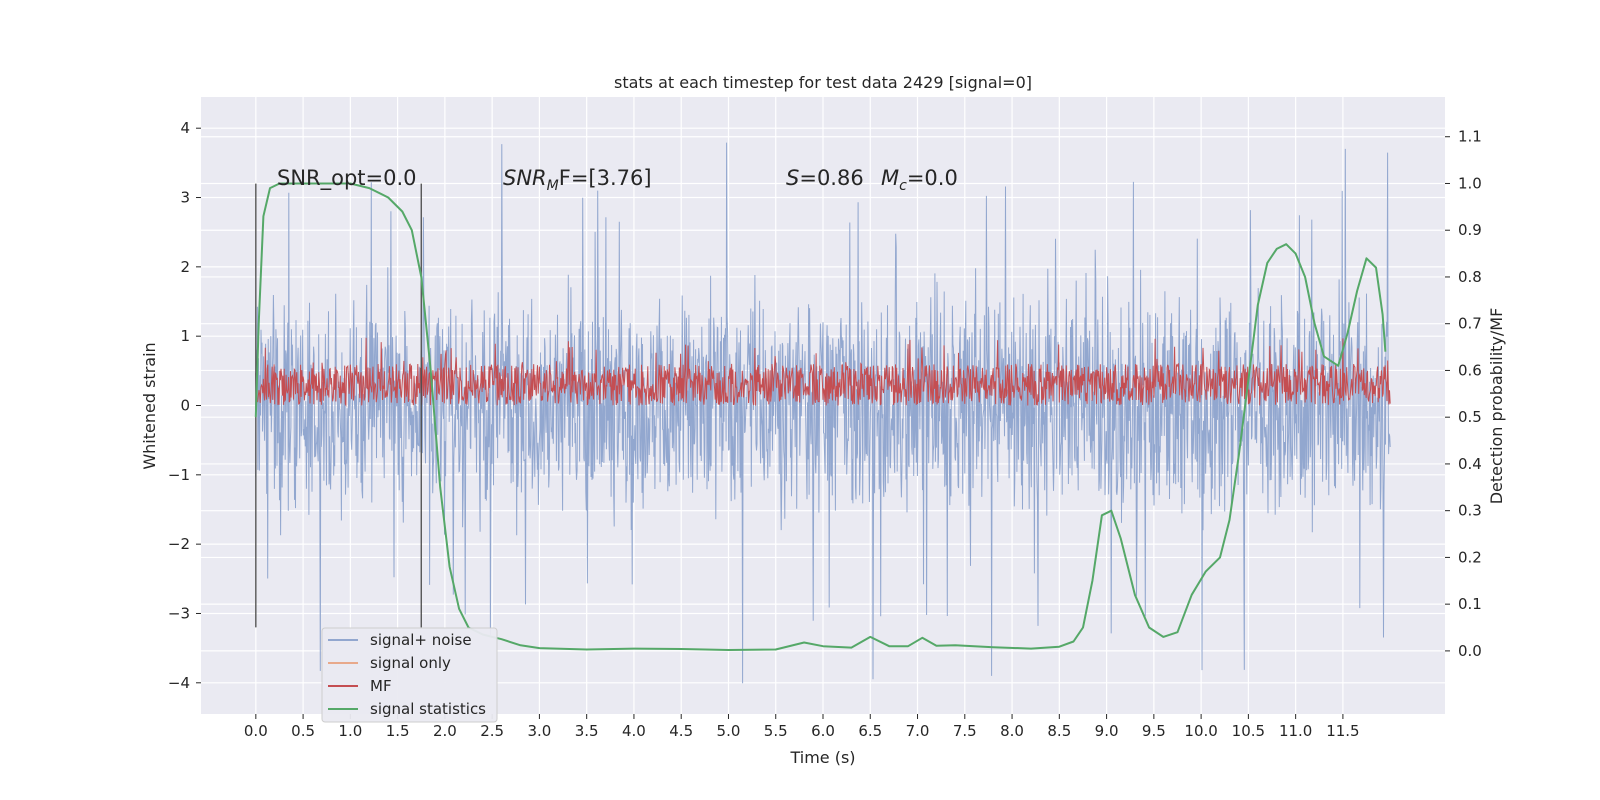 This screenshot has height=800, width=1600. I want to click on x-tick-label: 11.0, so click(1295, 731).